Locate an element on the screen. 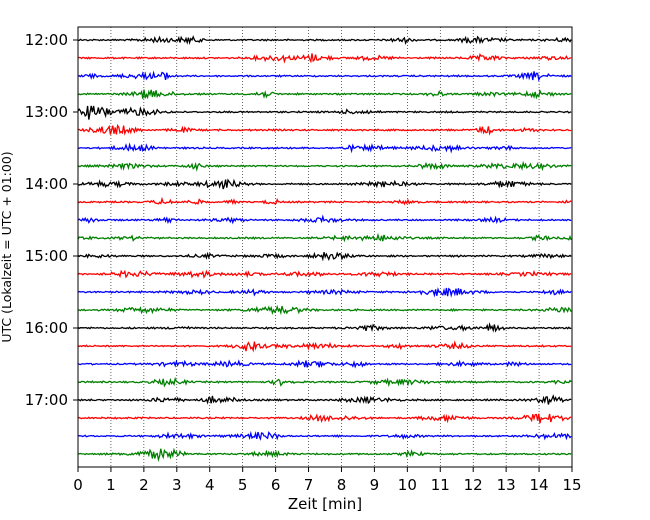 The width and height of the screenshot is (650, 520). x-tick-label: 5 is located at coordinates (243, 485).